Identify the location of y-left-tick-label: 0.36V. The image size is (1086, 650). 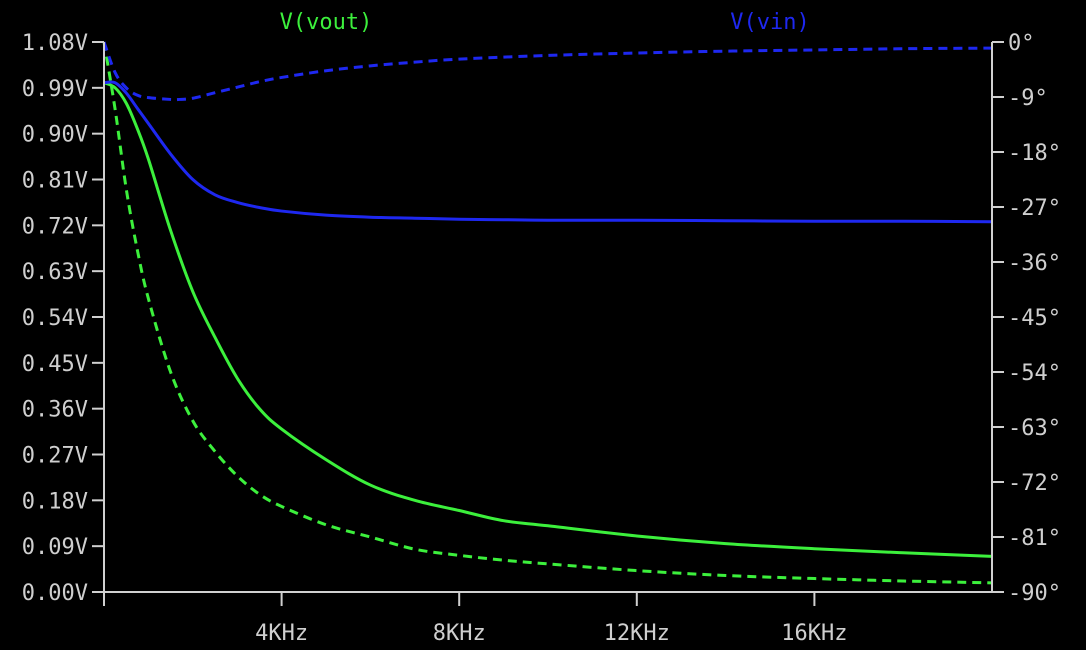
(55, 410).